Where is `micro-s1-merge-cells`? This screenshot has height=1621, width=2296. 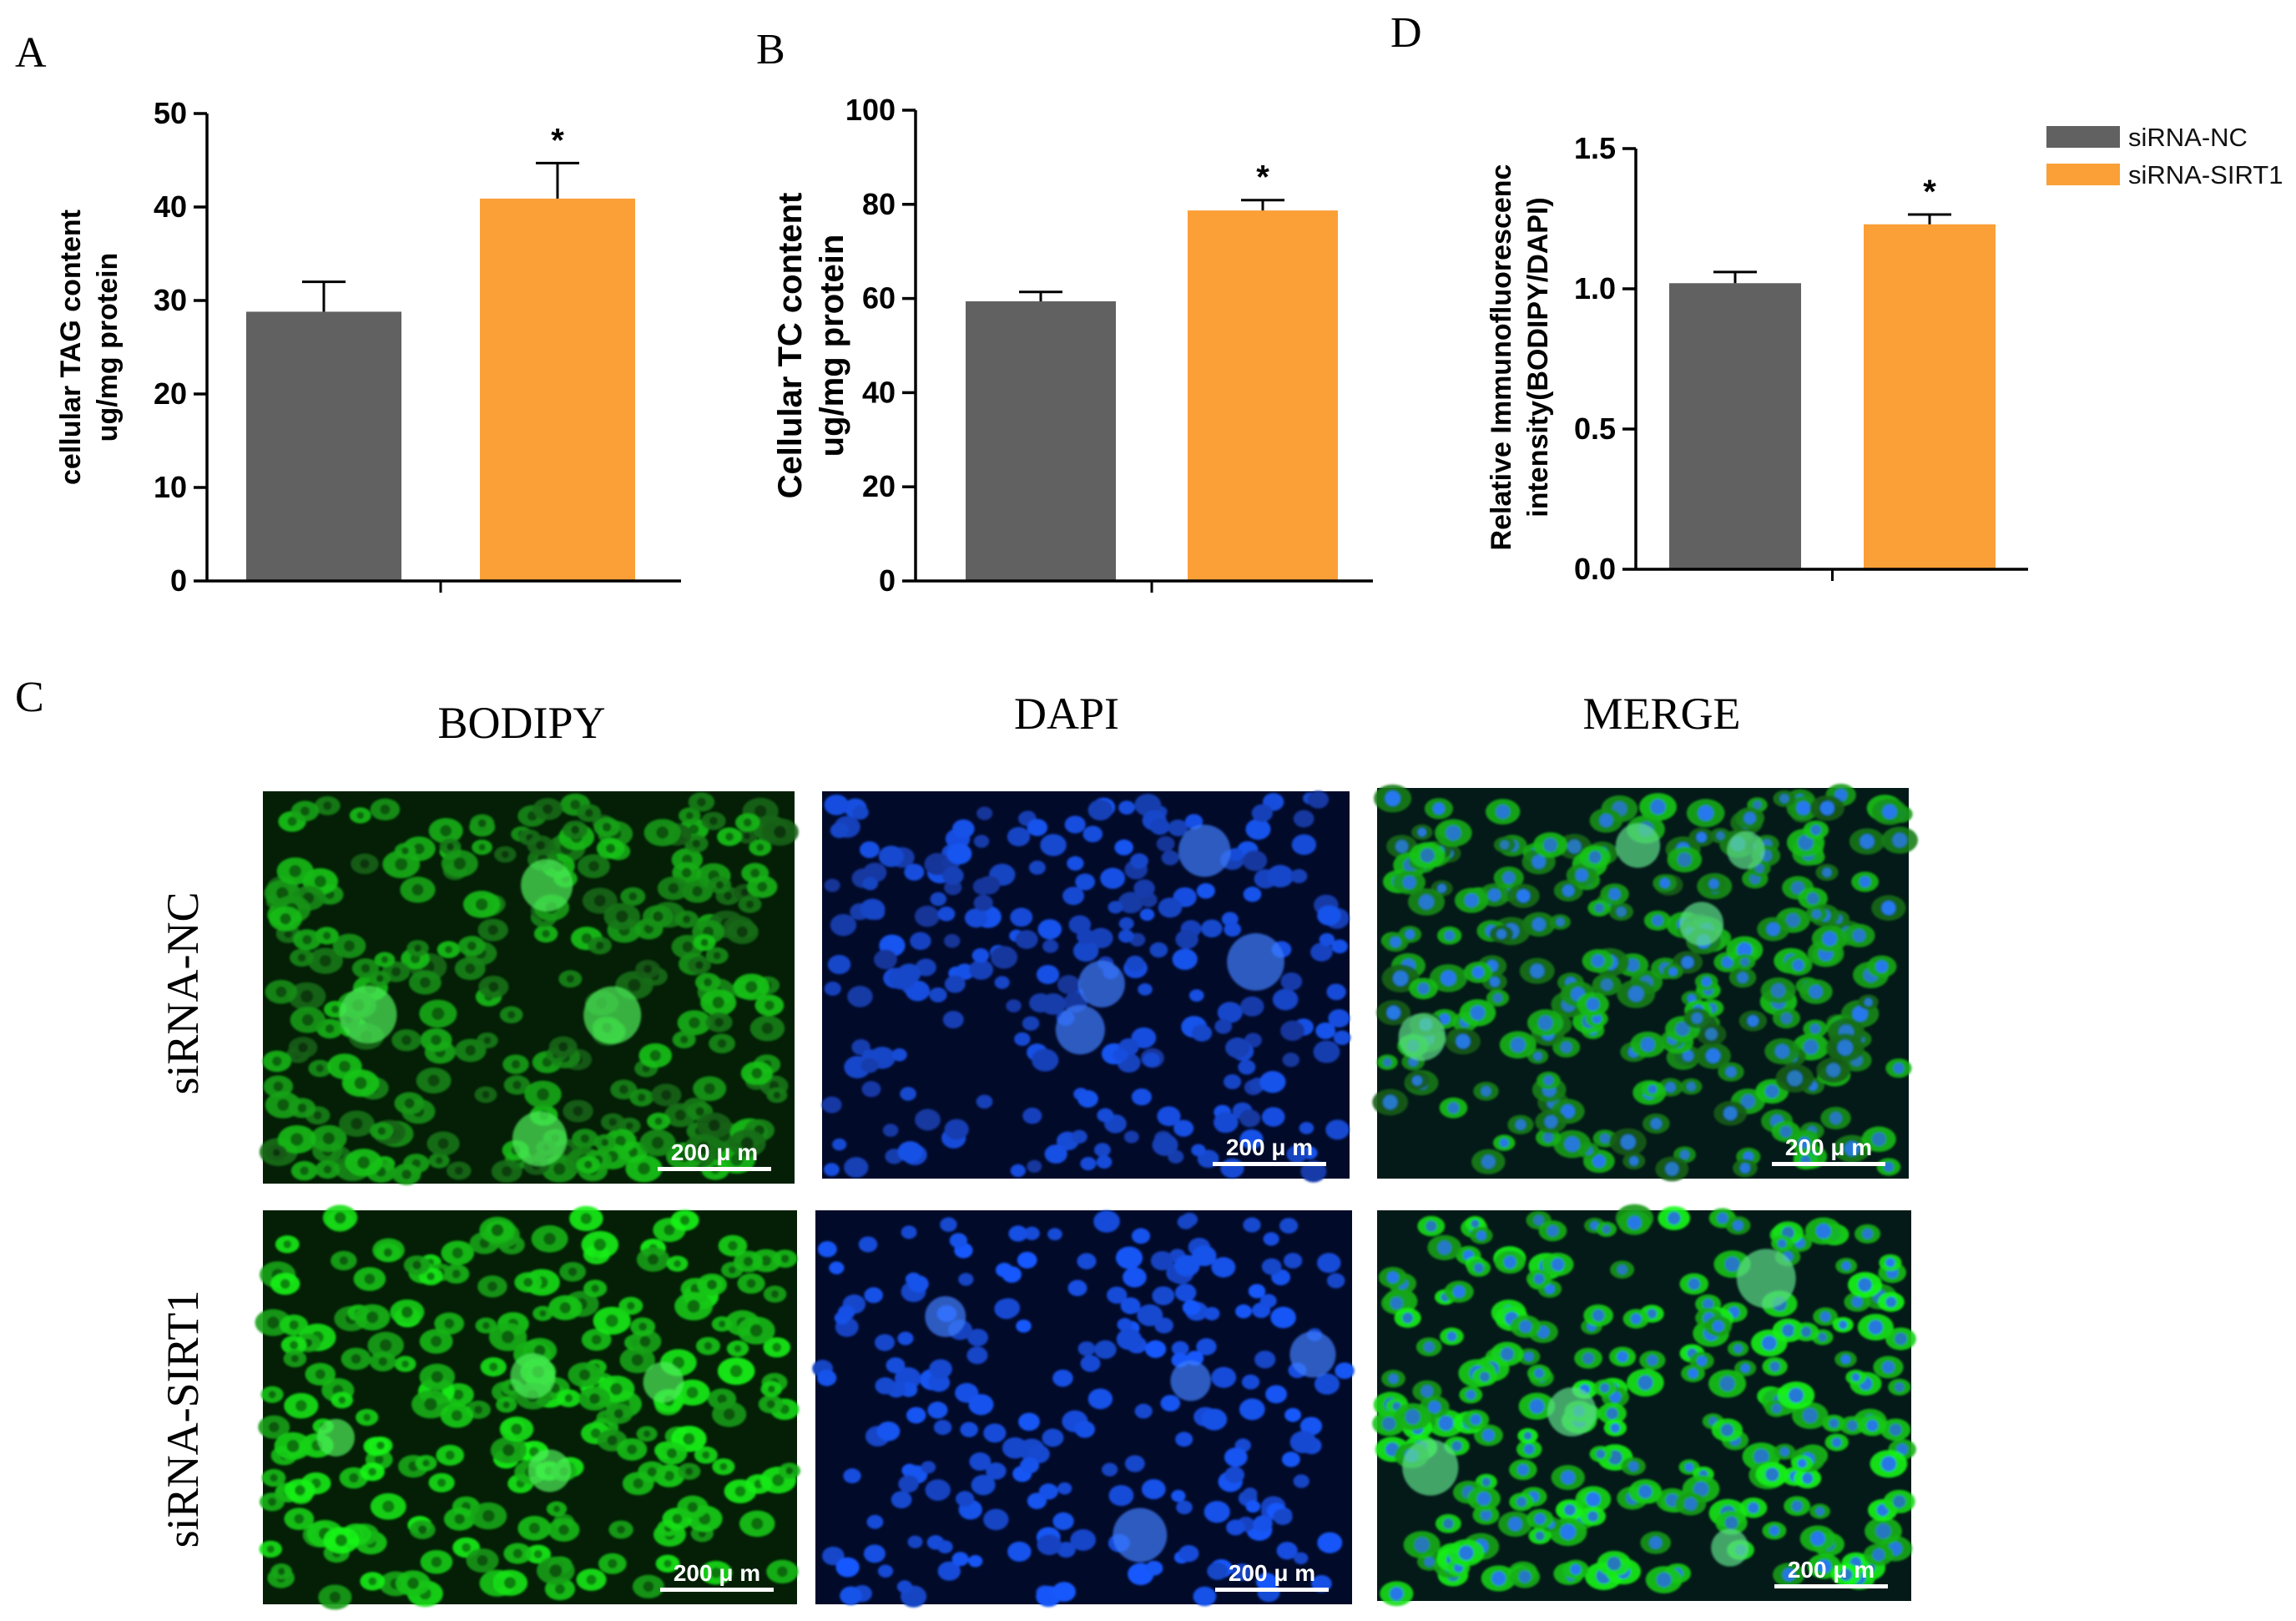 micro-s1-merge-cells is located at coordinates (1644, 1405).